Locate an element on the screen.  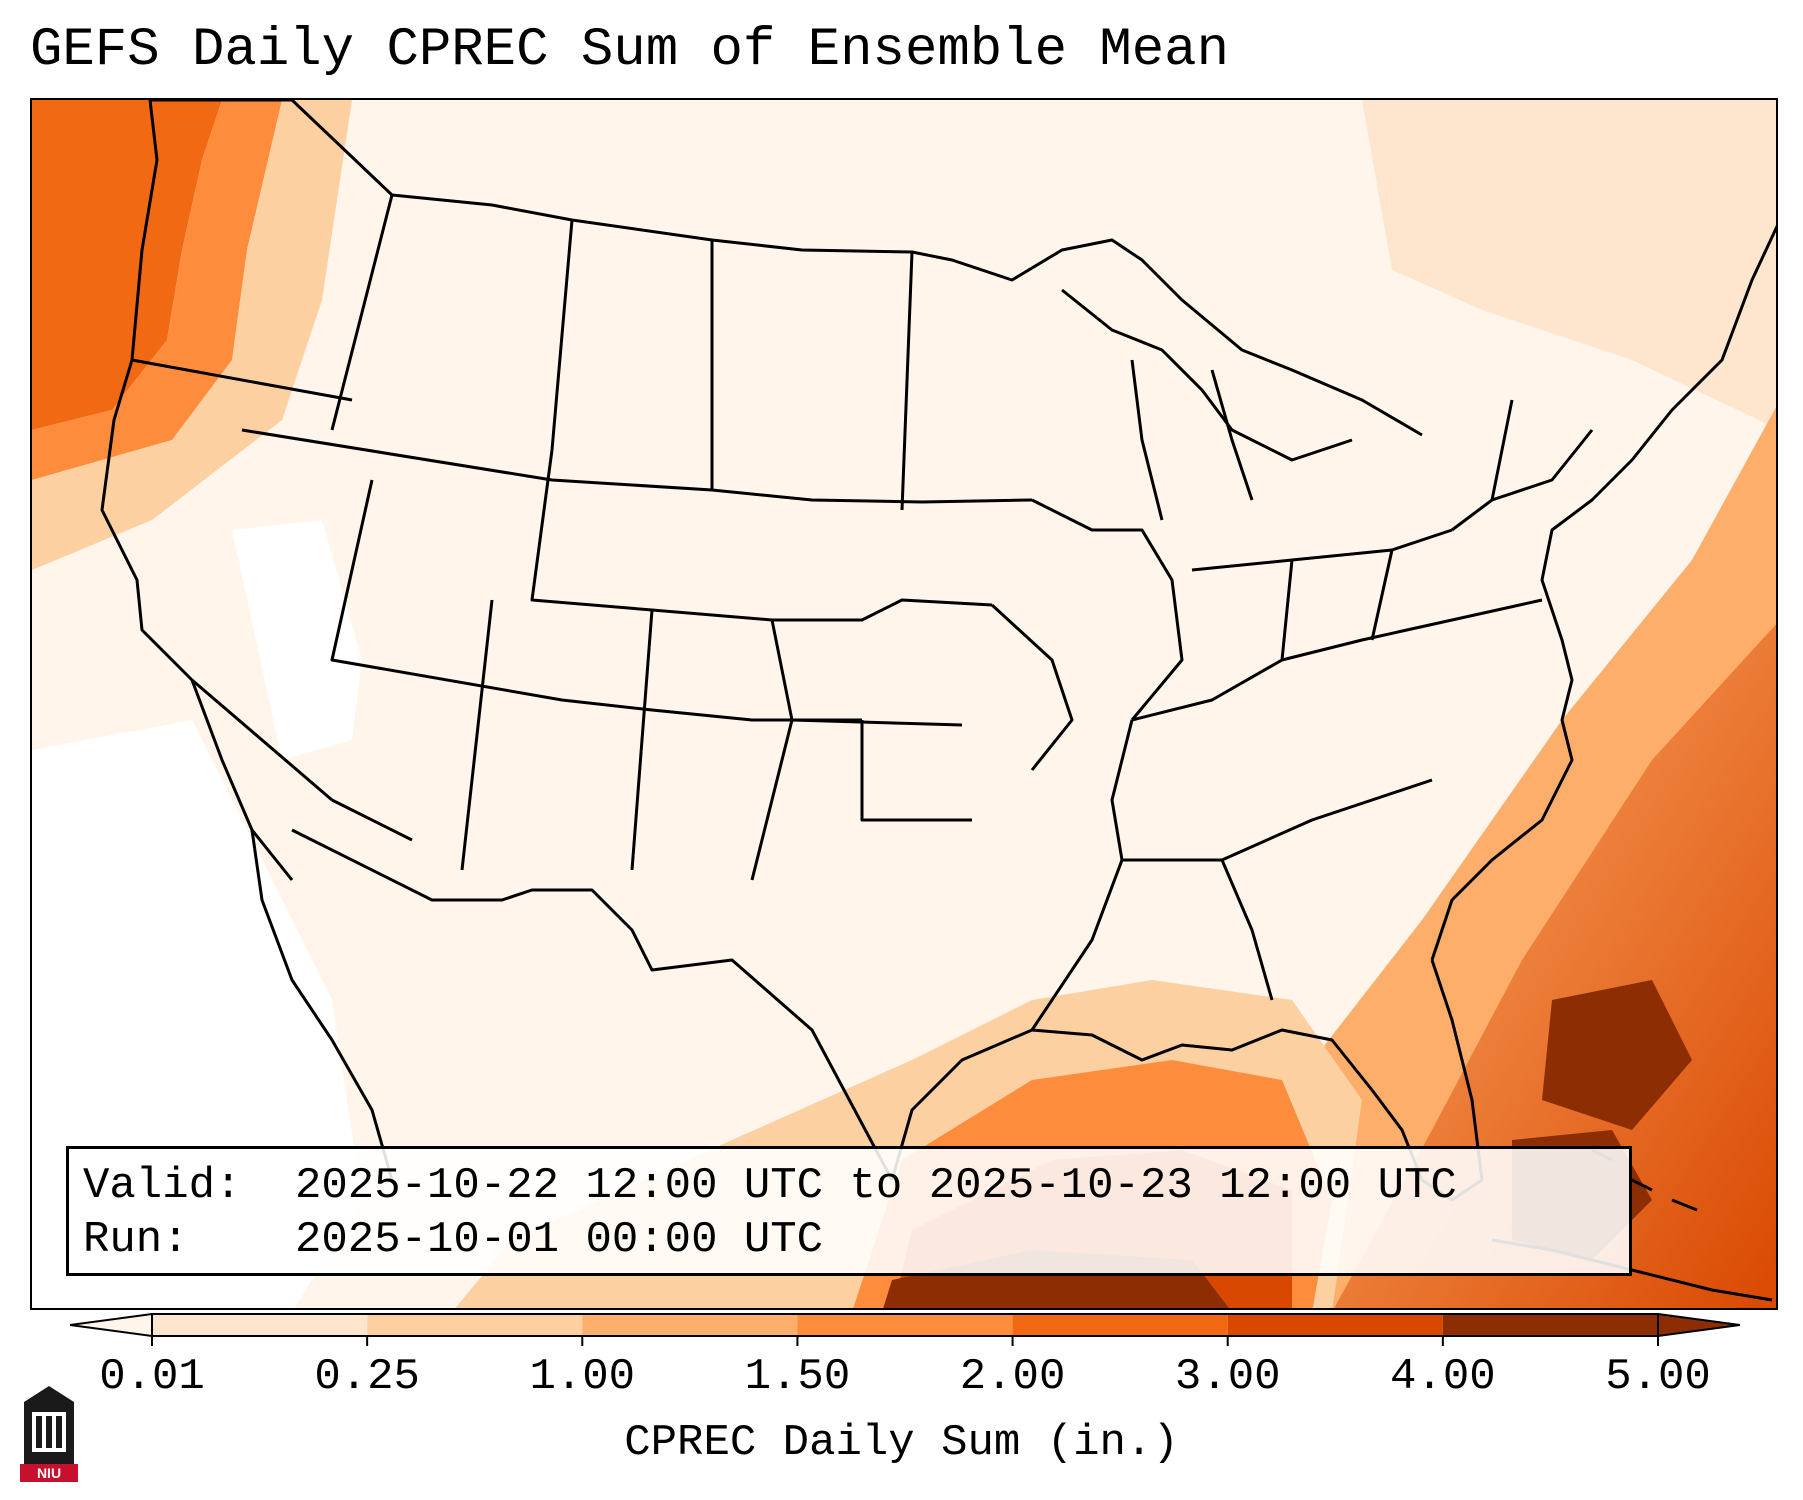
colorbar-tick-label: 1.00 is located at coordinates (582, 1377).